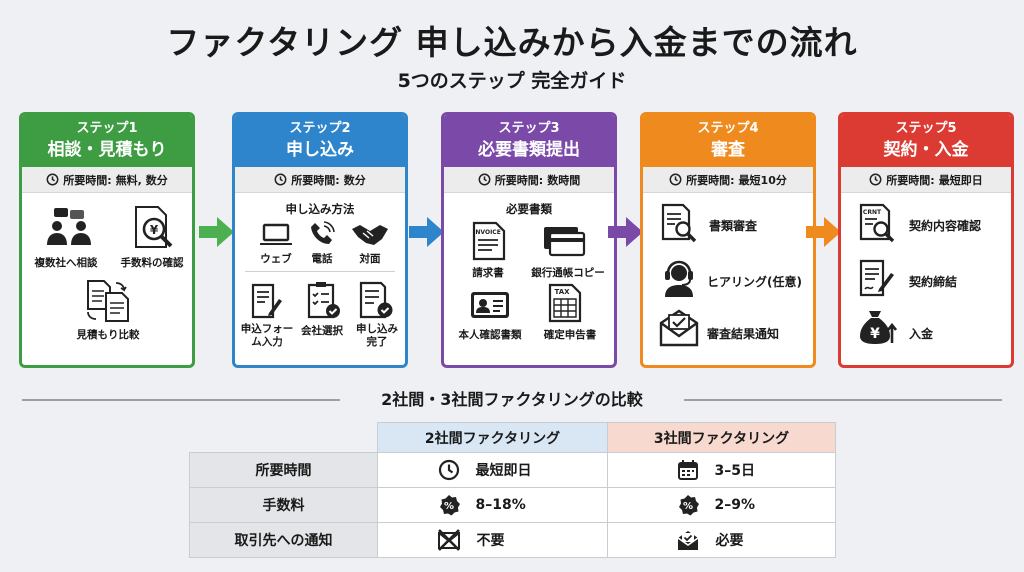  Describe the element at coordinates (564, 180) in the screenshot. I see `time-value: 数時間` at that location.